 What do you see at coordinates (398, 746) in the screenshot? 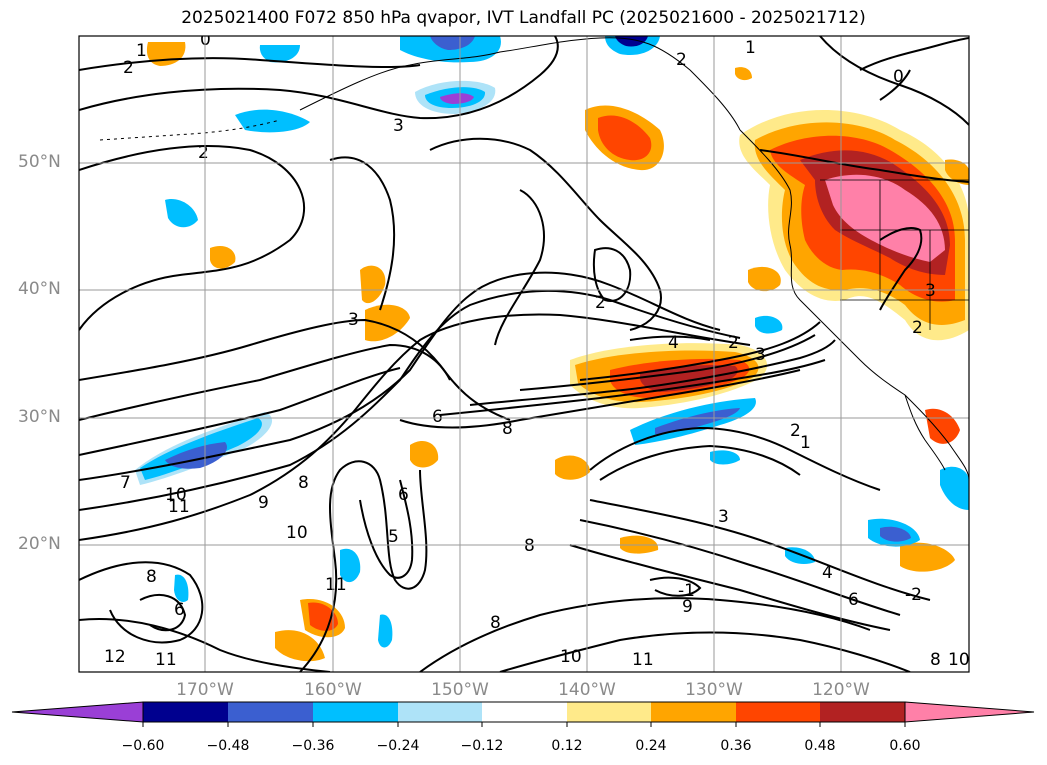
I see `colorbar-tick-label: −0.24` at bounding box center [398, 746].